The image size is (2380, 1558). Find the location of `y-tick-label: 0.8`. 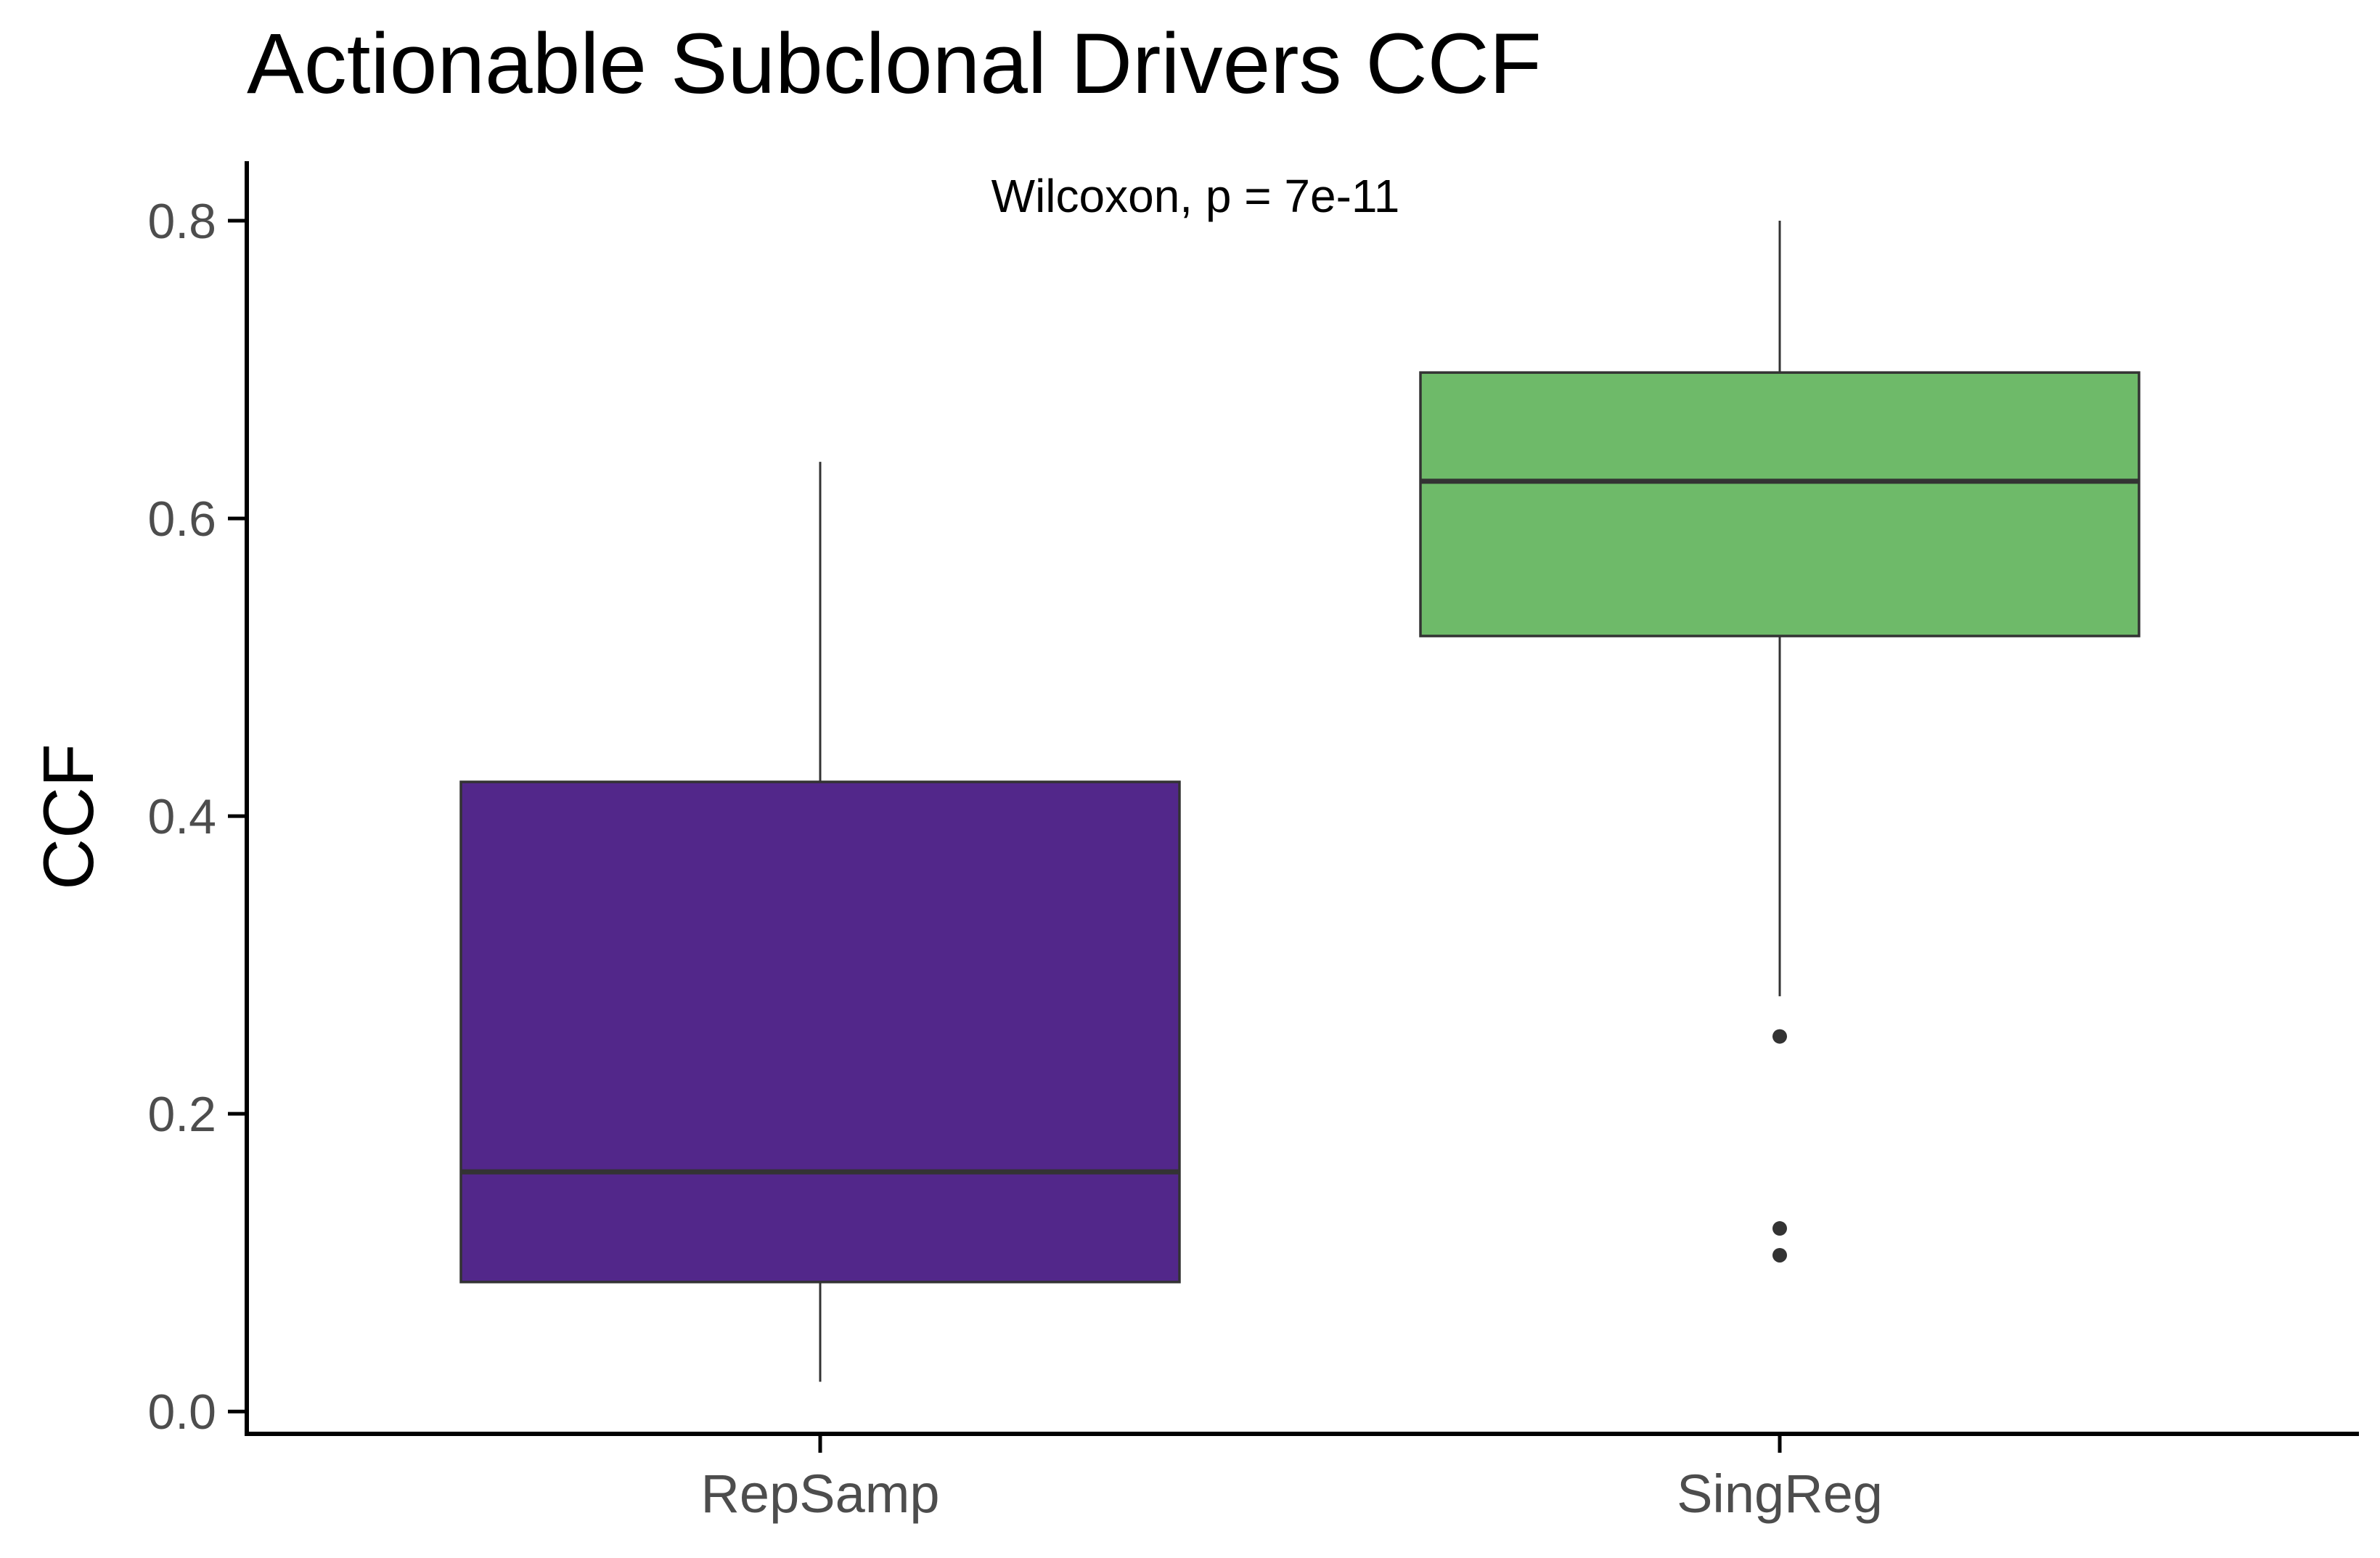

y-tick-label: 0.8 is located at coordinates (181, 221).